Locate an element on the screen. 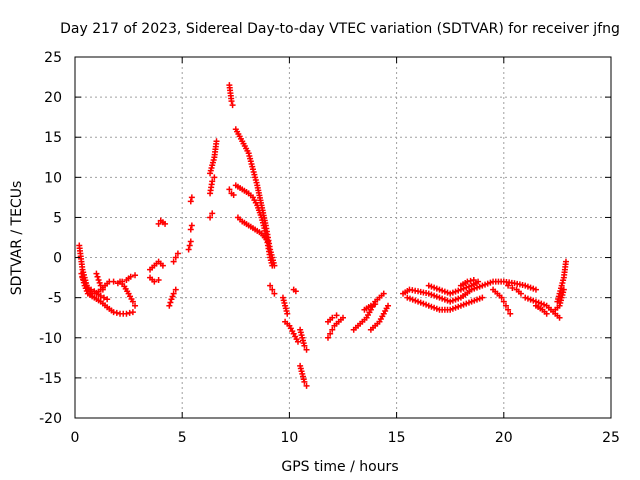  y-tick-label: -20 is located at coordinates (50, 419).